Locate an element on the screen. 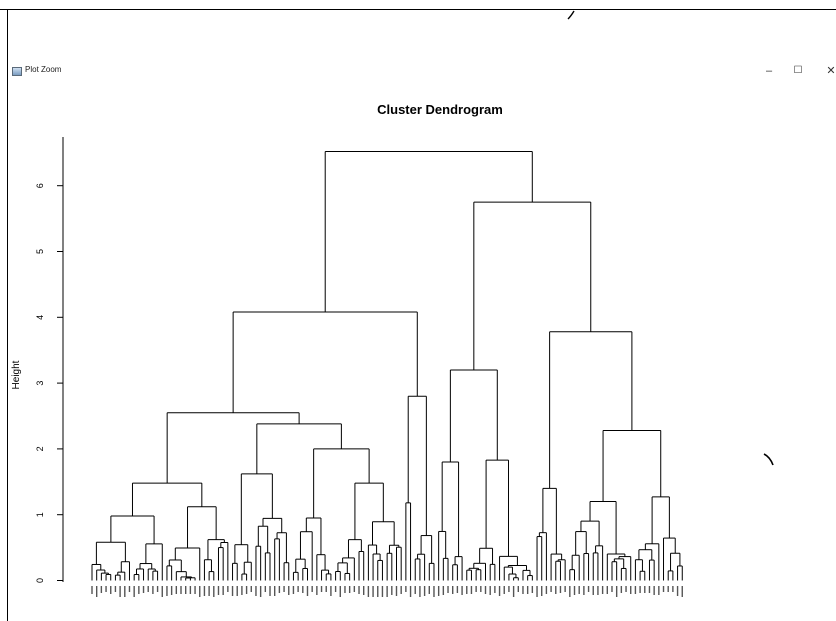 This screenshot has height=621, width=836. y-tick-label: 3 is located at coordinates (40, 383).